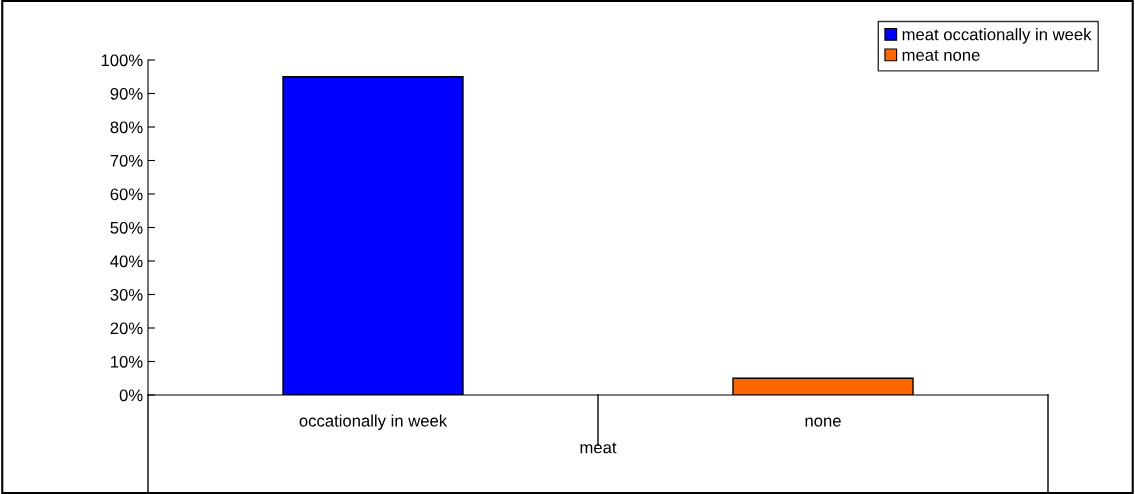 Image resolution: width=1135 pixels, height=494 pixels. What do you see at coordinates (997, 36) in the screenshot?
I see `legend-label: meat occationally in week` at bounding box center [997, 36].